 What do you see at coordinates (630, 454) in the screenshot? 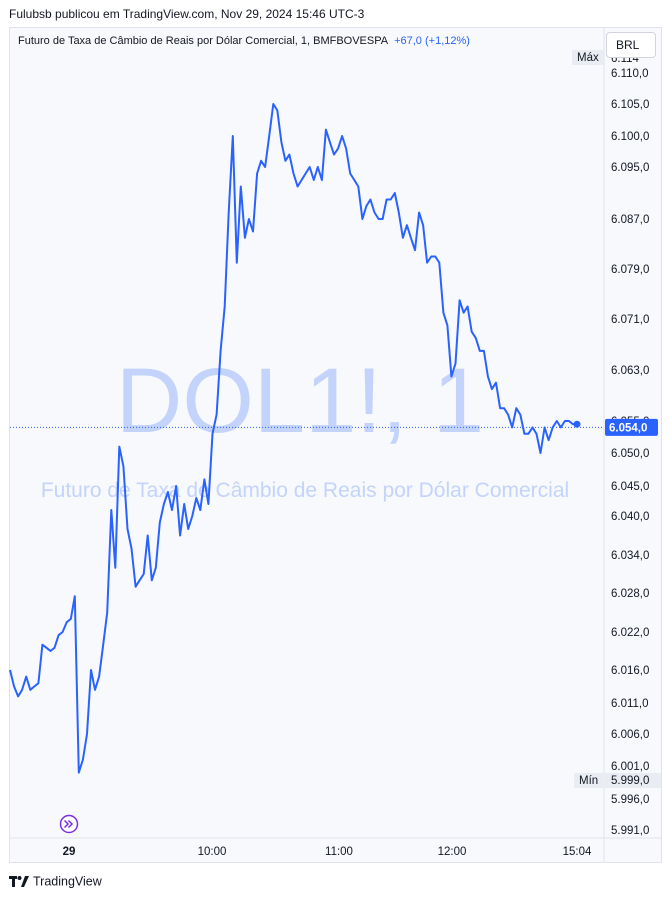
I see `y-tick-label: 6.050,0` at bounding box center [630, 454].